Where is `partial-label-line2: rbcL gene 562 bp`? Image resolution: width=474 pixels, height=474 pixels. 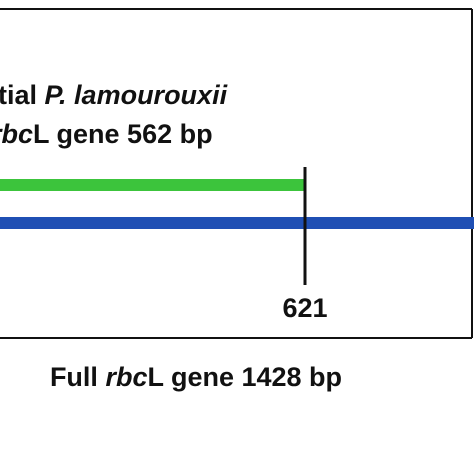
partial-label-line2: rbcL gene 562 bp is located at coordinates (106, 134).